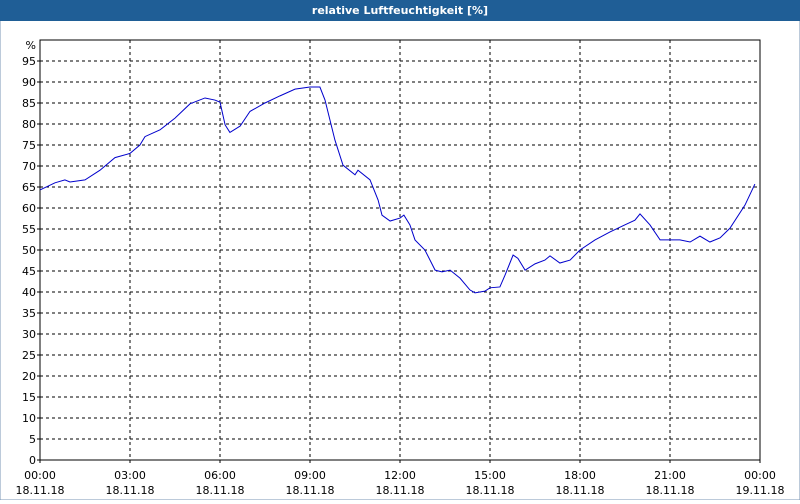 This screenshot has height=504, width=800. What do you see at coordinates (29, 271) in the screenshot?
I see `y-tick-label: 45` at bounding box center [29, 271].